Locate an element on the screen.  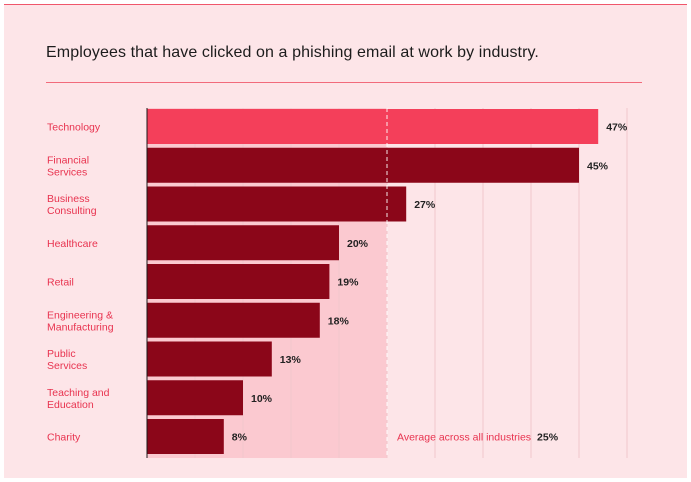
value-label: 27% is located at coordinates (425, 205).